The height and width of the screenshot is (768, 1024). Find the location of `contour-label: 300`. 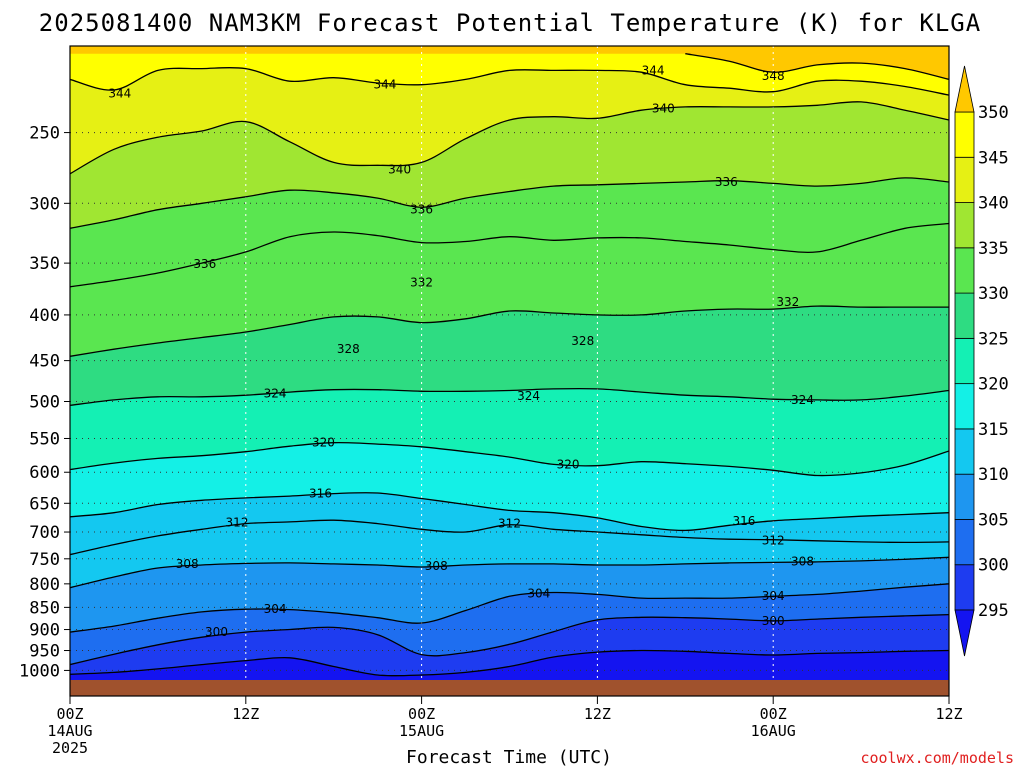

contour-label: 300 is located at coordinates (773, 621).